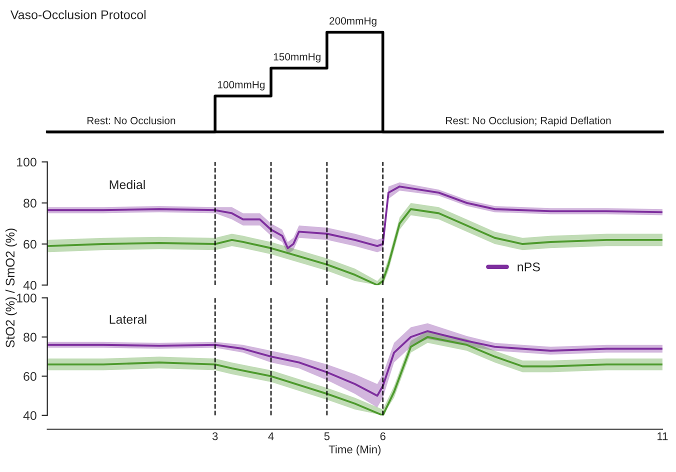 This screenshot has width=676, height=472. Describe the element at coordinates (11, 288) in the screenshot. I see `y-axis-title: StO2 (%) / SmO2 (%)` at that location.